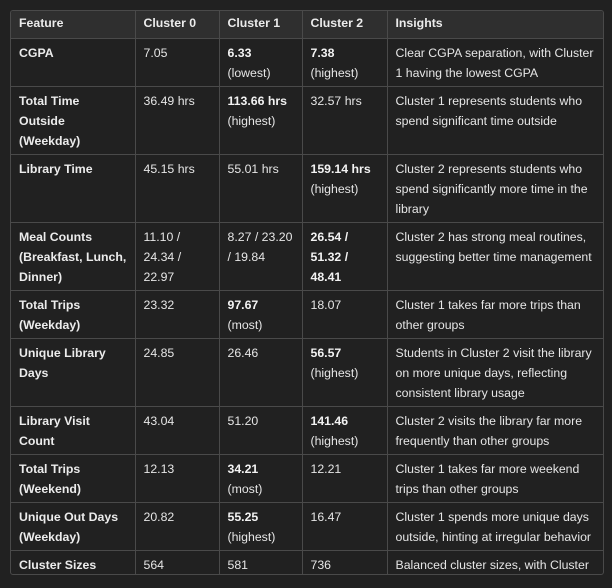 The image size is (612, 588). I want to click on highlighted-value: 55.25, so click(243, 517).